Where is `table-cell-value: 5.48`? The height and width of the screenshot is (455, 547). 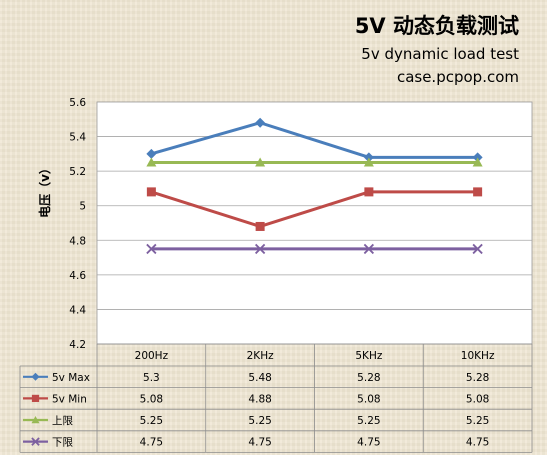 table-cell-value: 5.48 is located at coordinates (259, 378).